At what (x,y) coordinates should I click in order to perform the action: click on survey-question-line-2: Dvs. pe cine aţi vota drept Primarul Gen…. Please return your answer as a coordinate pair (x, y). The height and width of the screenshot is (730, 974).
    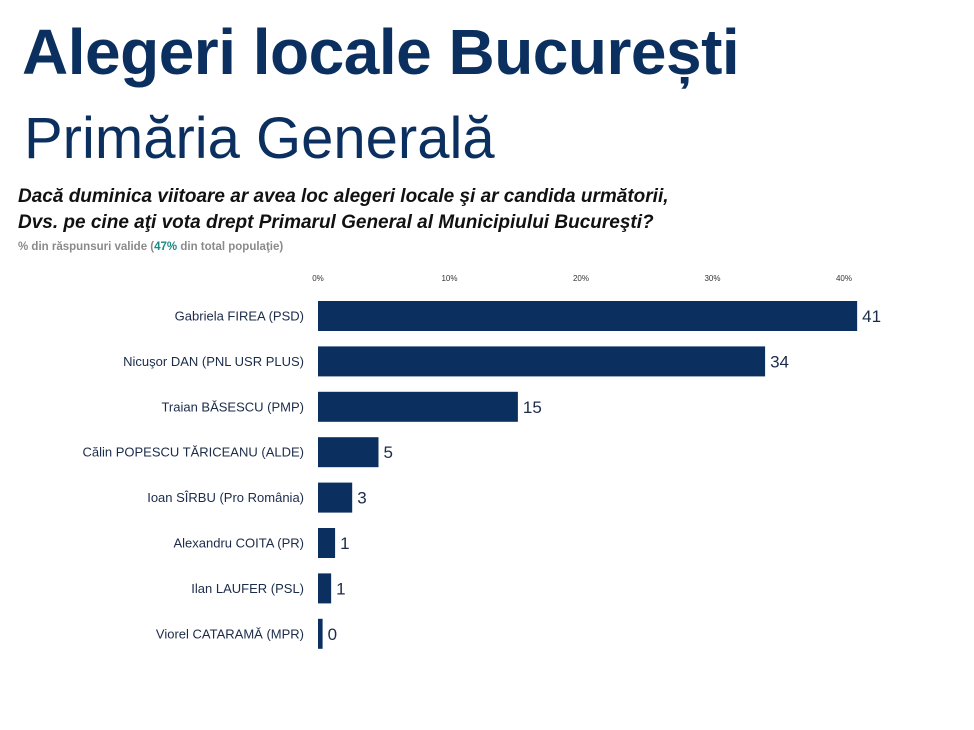
    Looking at the image, I should click on (336, 222).